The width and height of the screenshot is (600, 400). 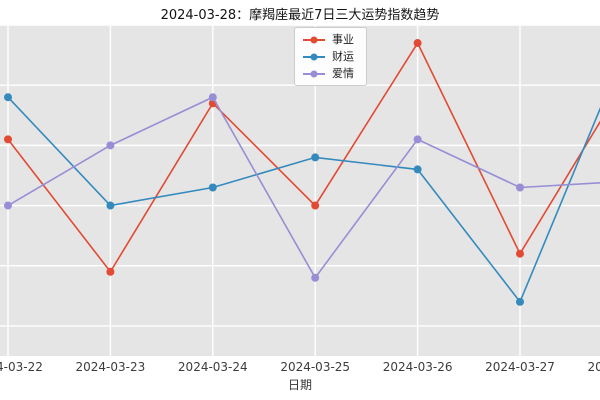 I want to click on x-axis-label: 日期, so click(x=299, y=385).